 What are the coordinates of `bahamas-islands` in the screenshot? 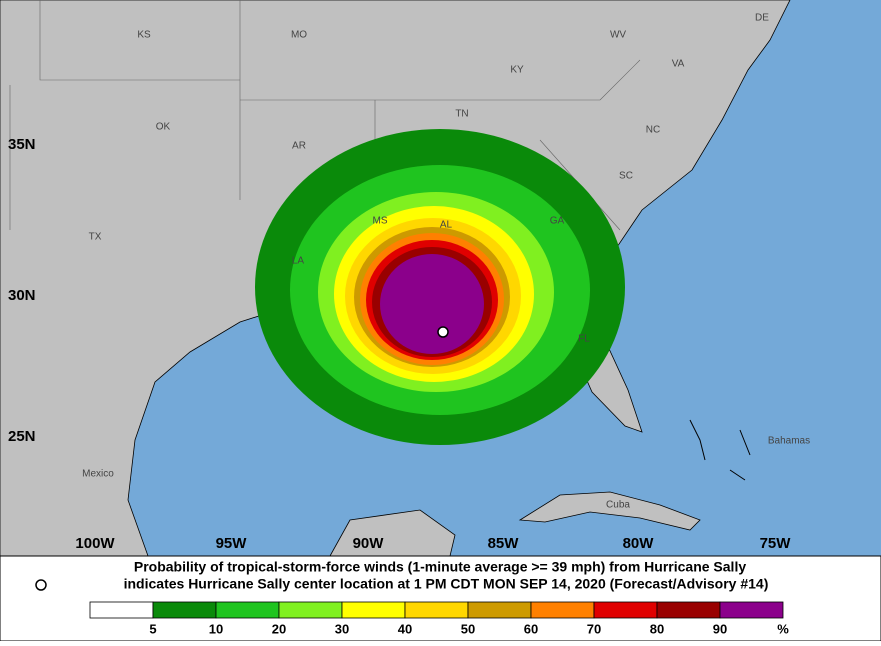 It's located at (720, 450).